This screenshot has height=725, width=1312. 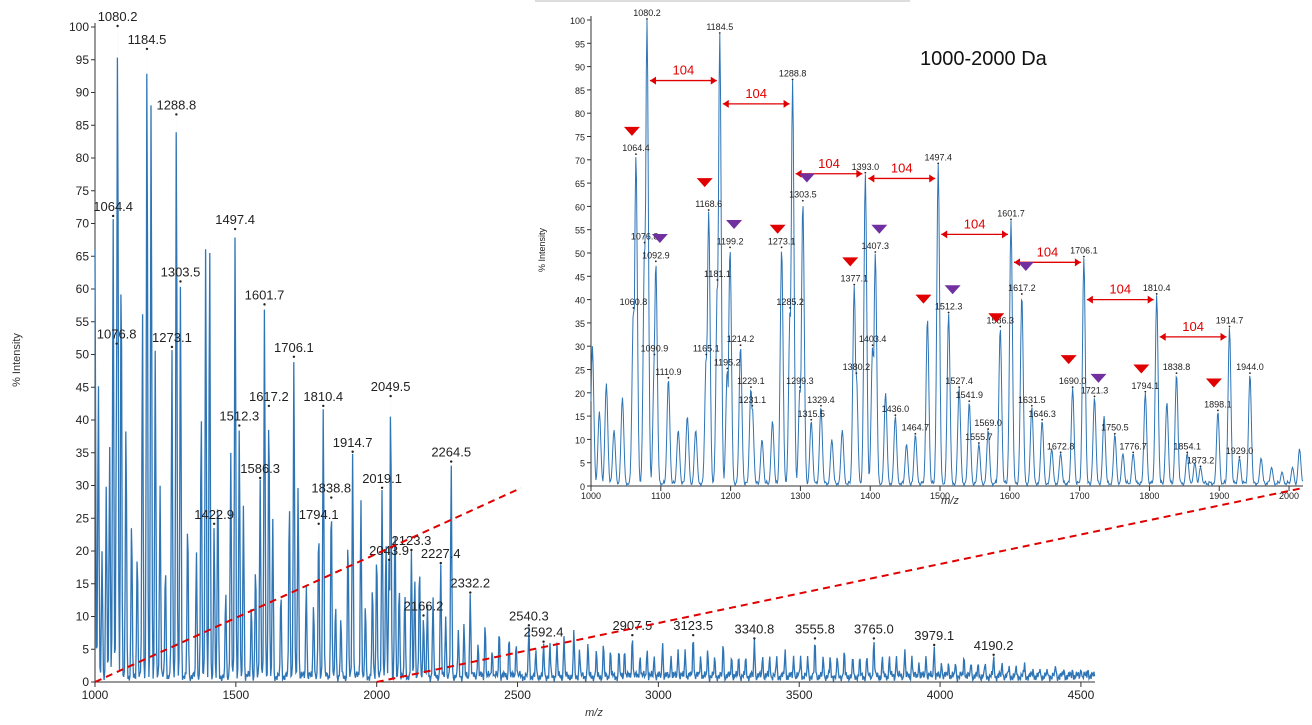 I want to click on peak-label: 1110.9, so click(x=668, y=372).